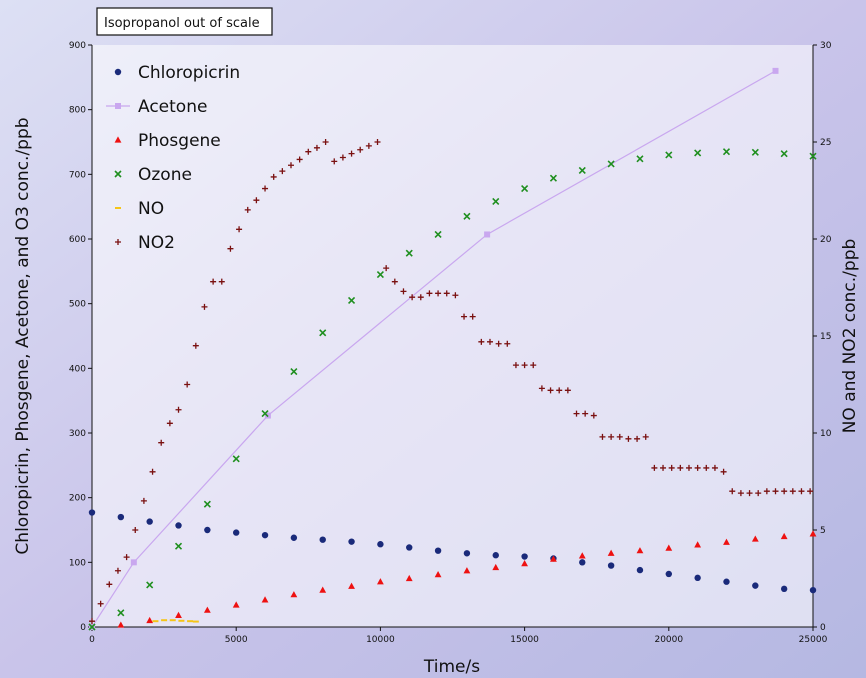 The image size is (866, 678). I want to click on legend-label: Chloropicrin, so click(189, 73).